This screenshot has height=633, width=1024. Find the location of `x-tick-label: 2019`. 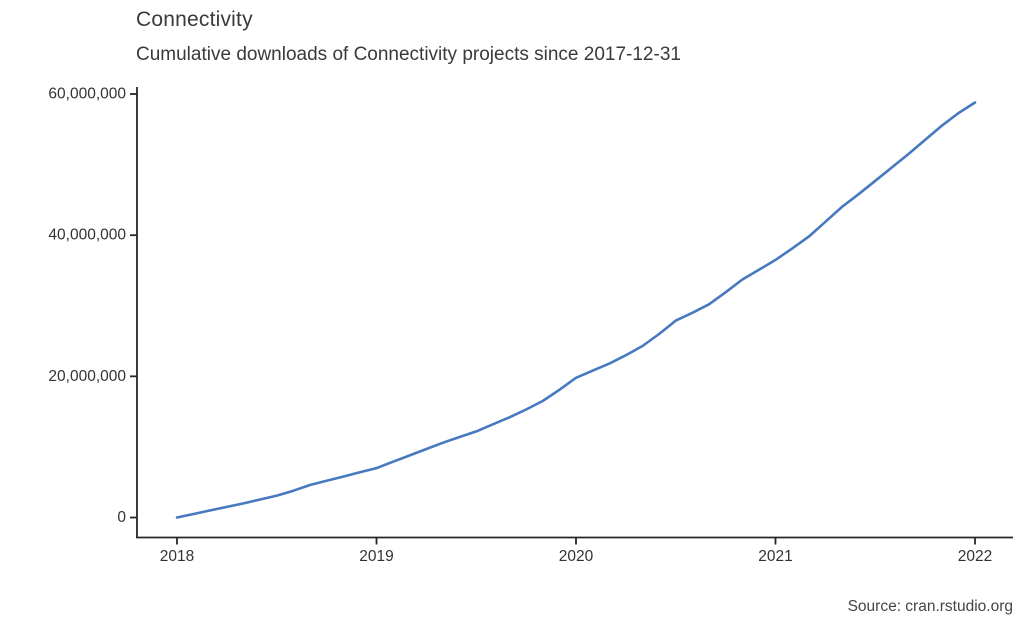

x-tick-label: 2019 is located at coordinates (376, 556).